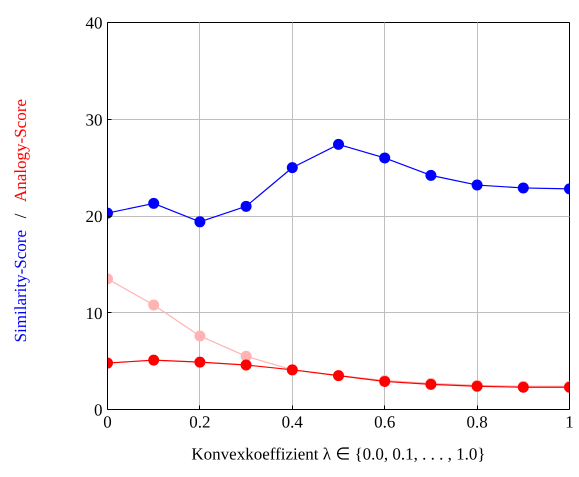 The width and height of the screenshot is (579, 477). Describe the element at coordinates (569, 422) in the screenshot. I see `x-tick-label: 1` at that location.